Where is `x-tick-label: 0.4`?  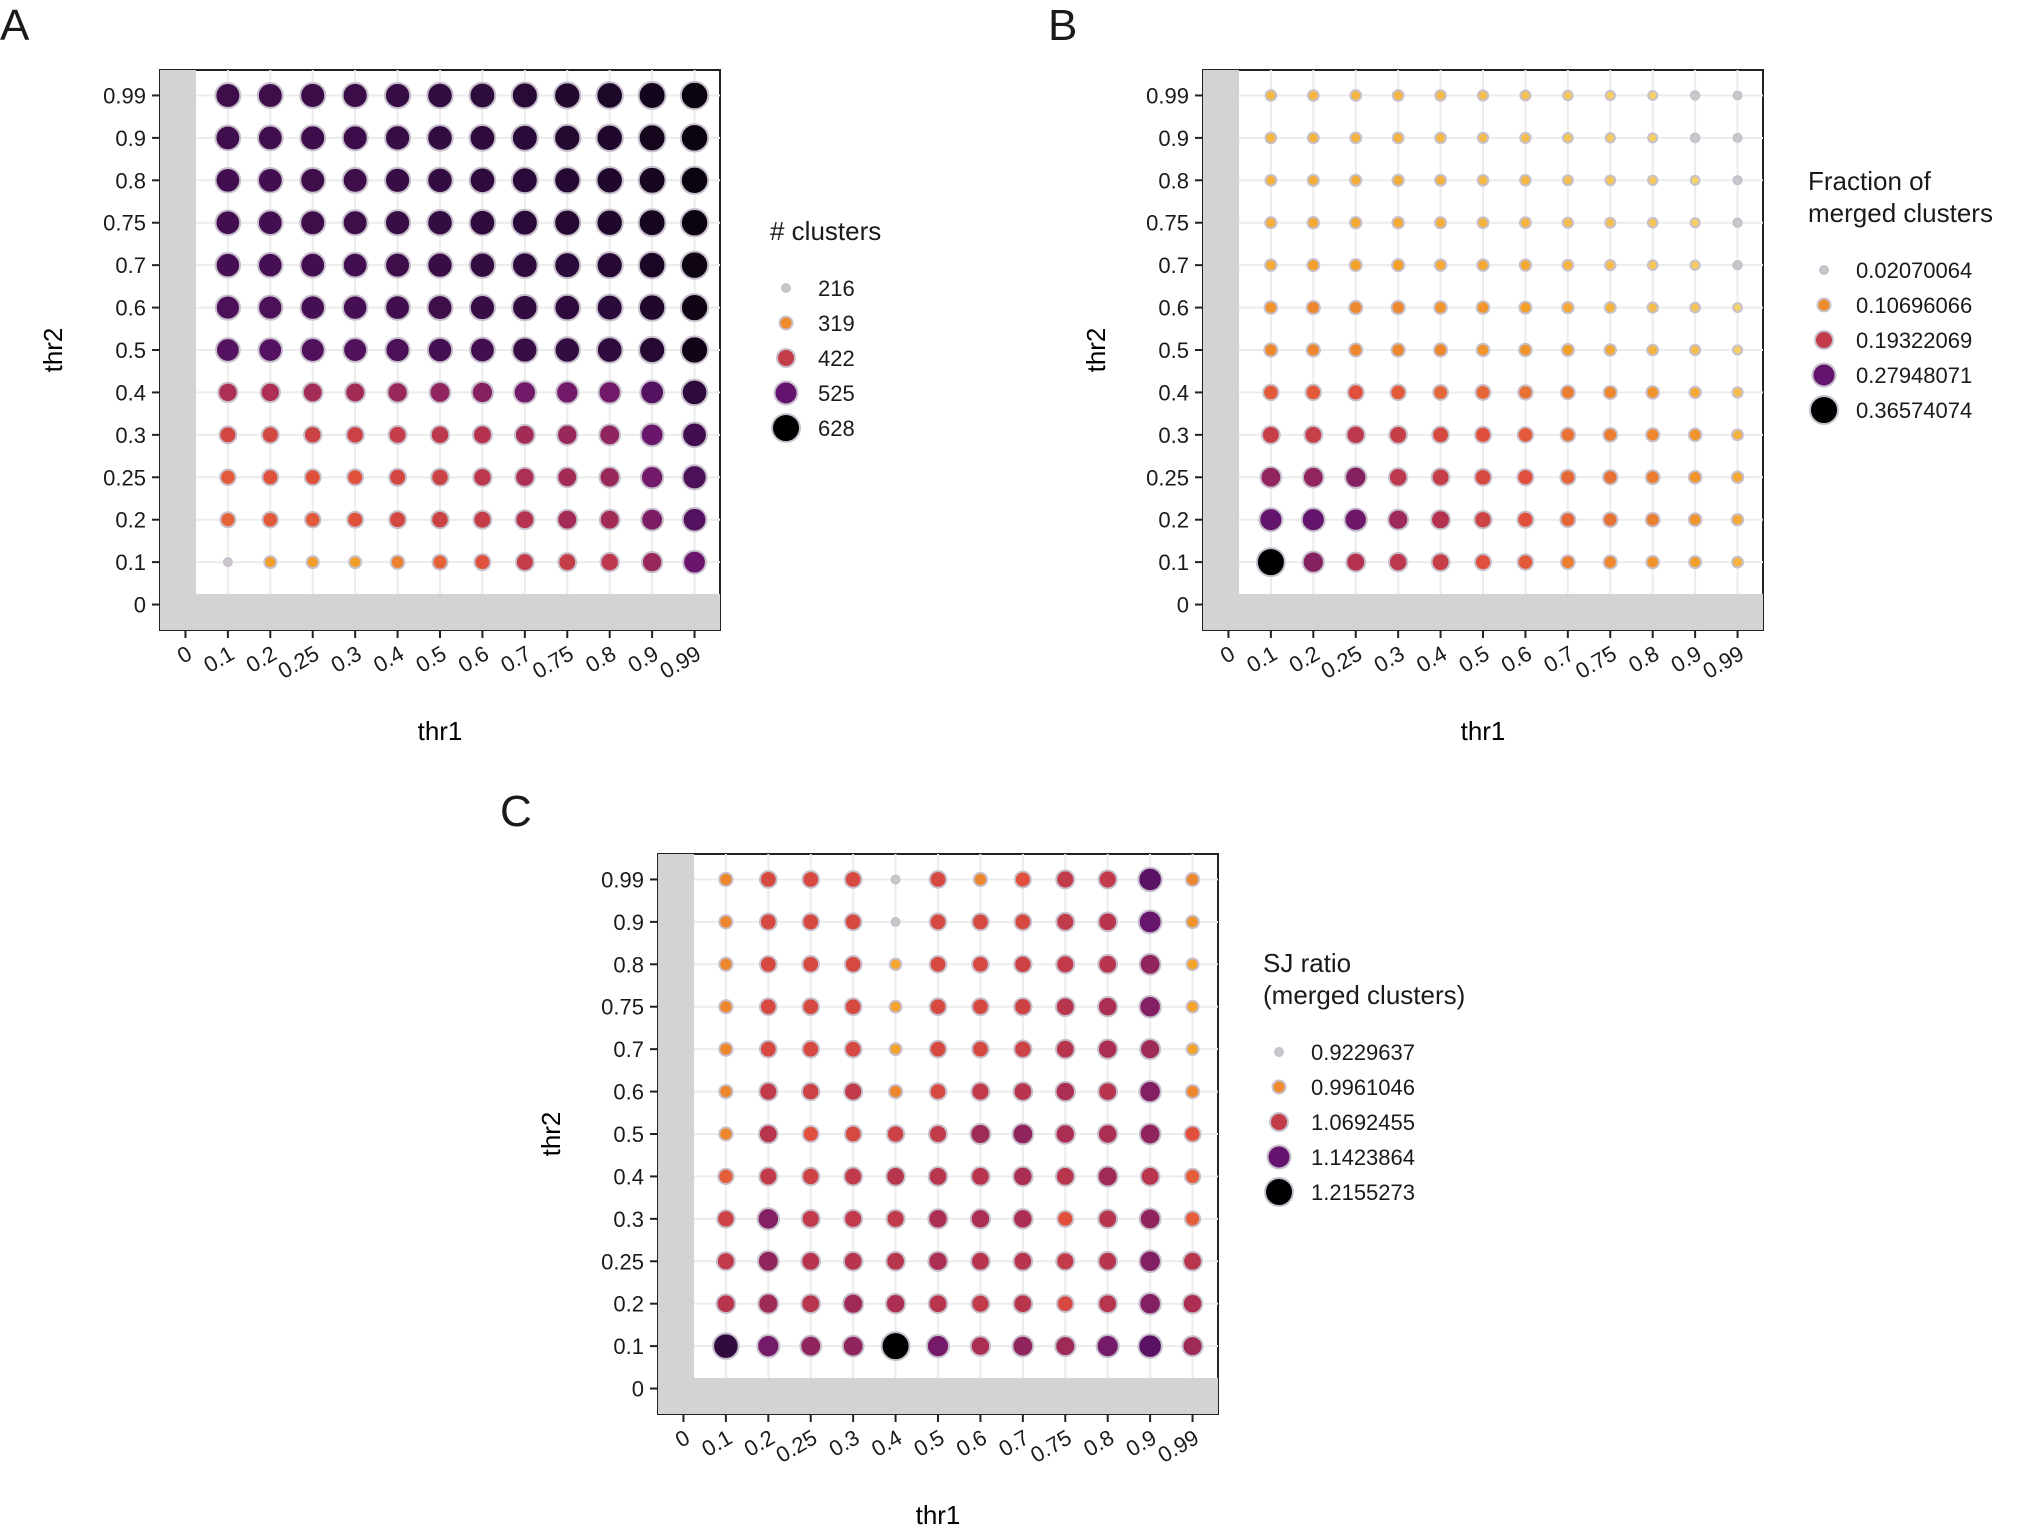
x-tick-label: 0.4 is located at coordinates (388, 659).